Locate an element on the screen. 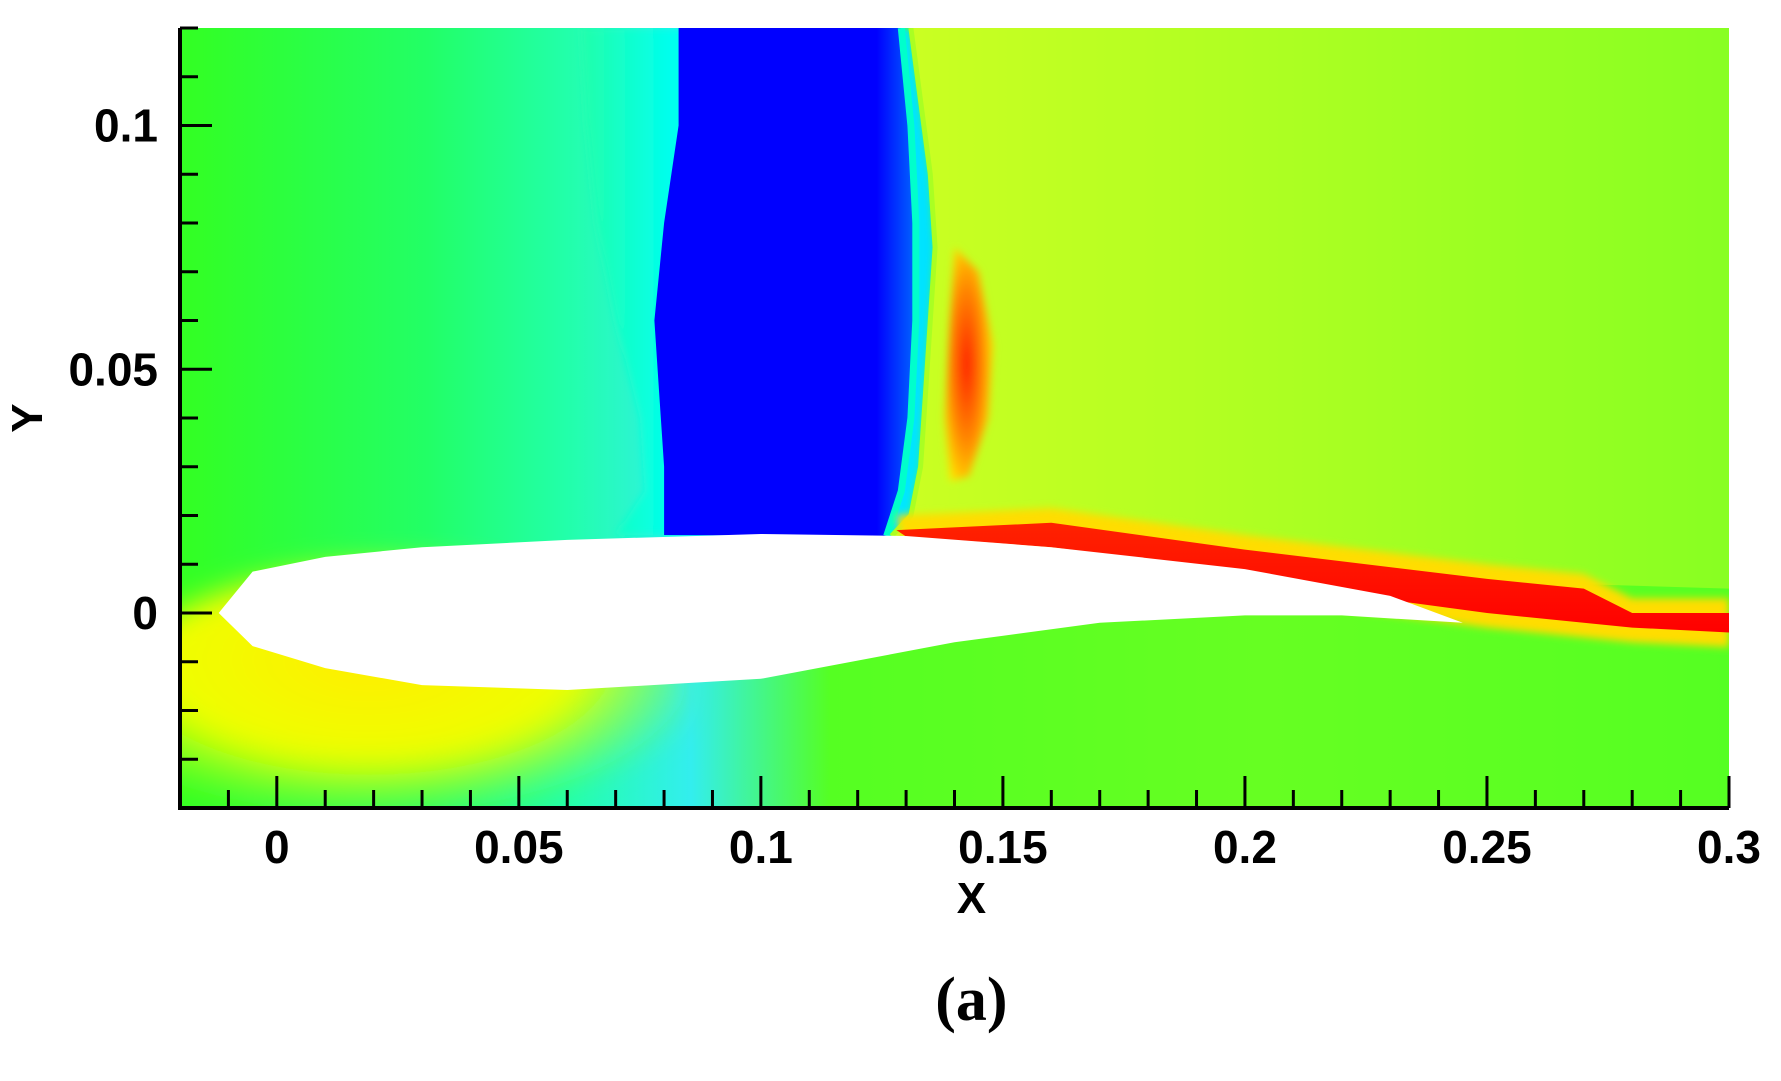 The height and width of the screenshot is (1081, 1781). panel-label: (a) is located at coordinates (971, 1000).